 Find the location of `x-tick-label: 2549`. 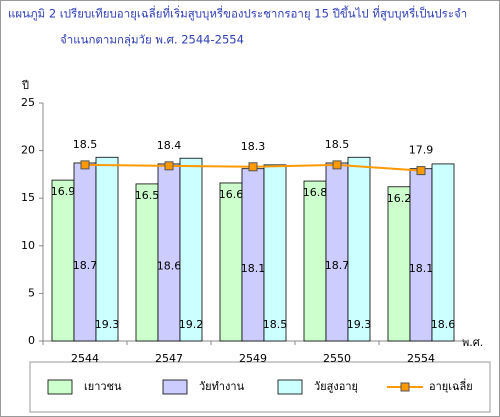

x-tick-label: 2549 is located at coordinates (253, 358).